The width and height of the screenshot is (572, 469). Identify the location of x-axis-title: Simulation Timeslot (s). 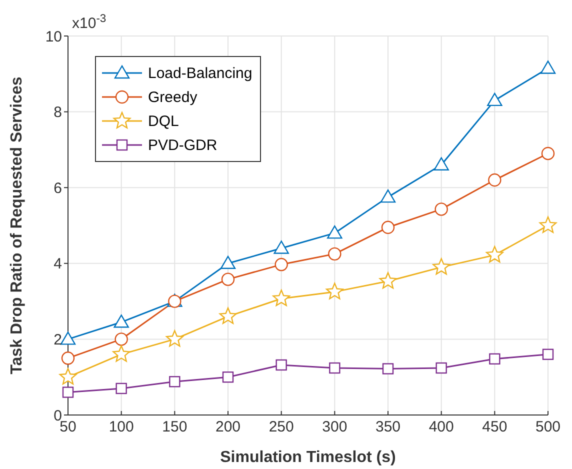
(308, 457).